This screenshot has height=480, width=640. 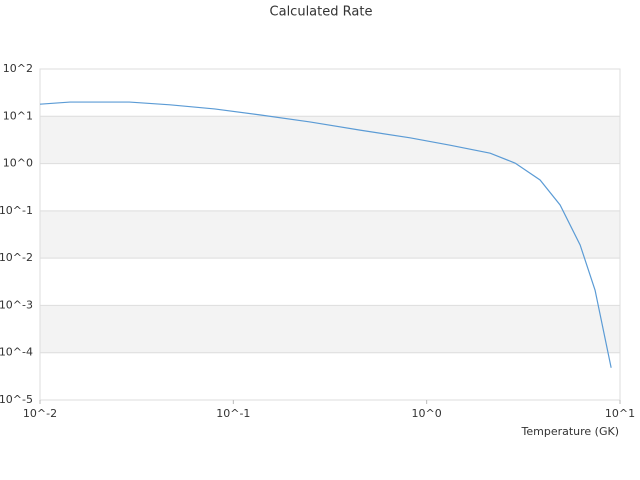 What do you see at coordinates (427, 413) in the screenshot?
I see `x-tick-label: 10^0` at bounding box center [427, 413].